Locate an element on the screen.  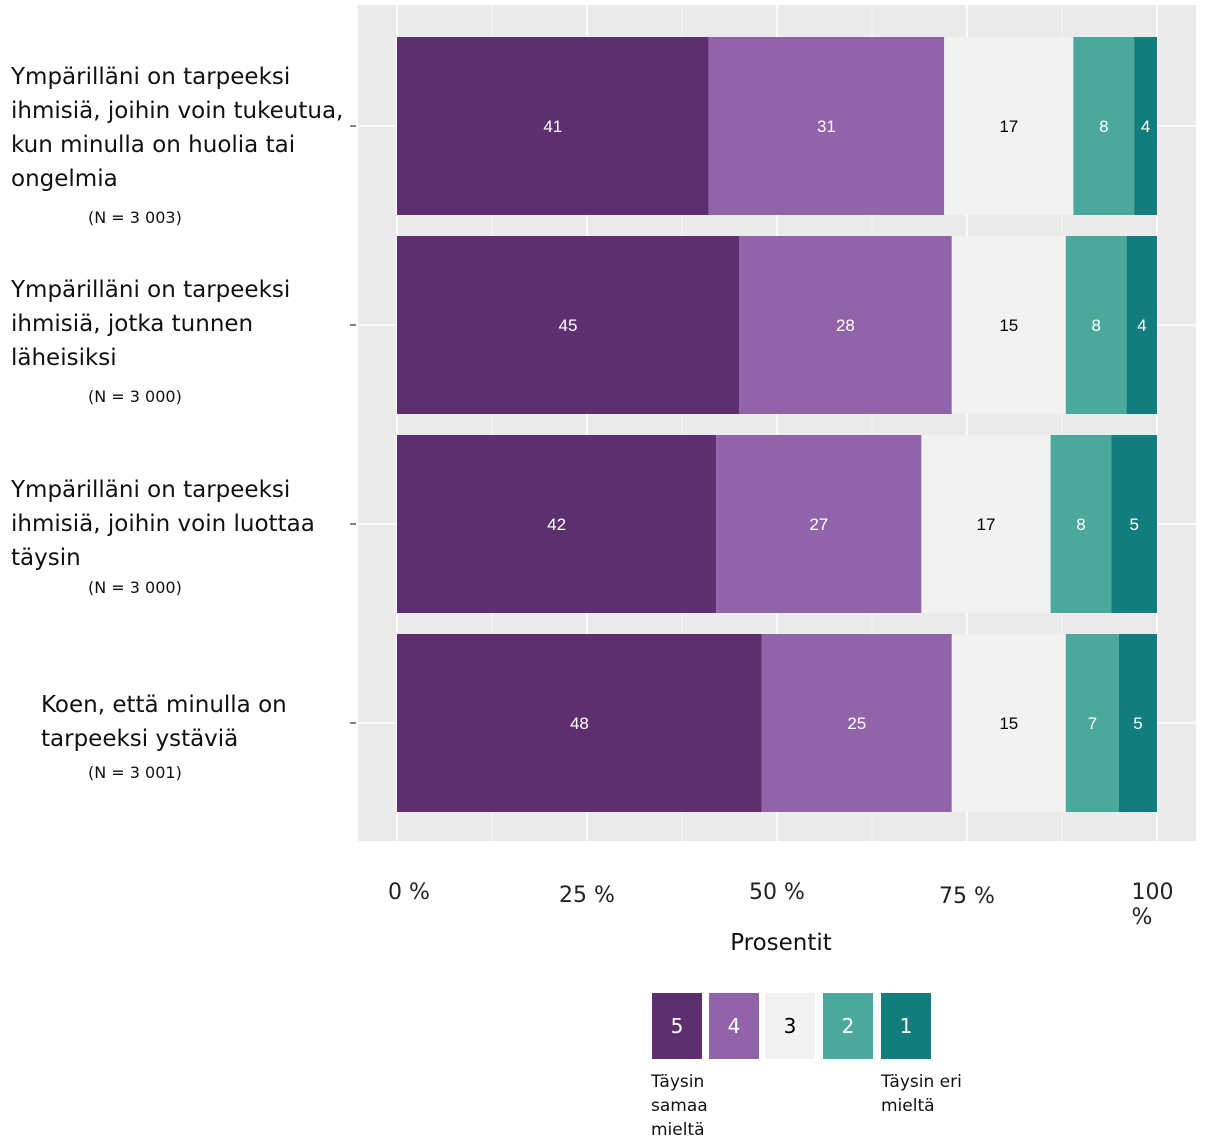
data-label: 42 is located at coordinates (556, 524).